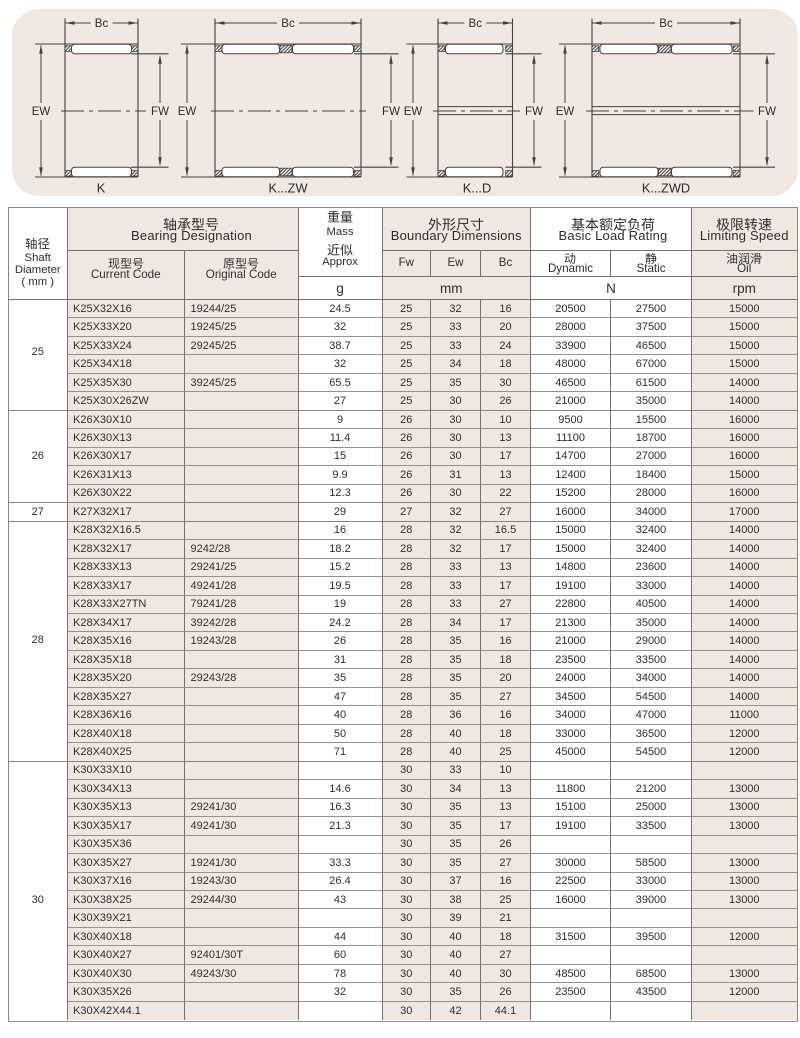 This screenshot has width=800, height=1038. What do you see at coordinates (288, 188) in the screenshot?
I see `svg-text: K...ZW` at bounding box center [288, 188].